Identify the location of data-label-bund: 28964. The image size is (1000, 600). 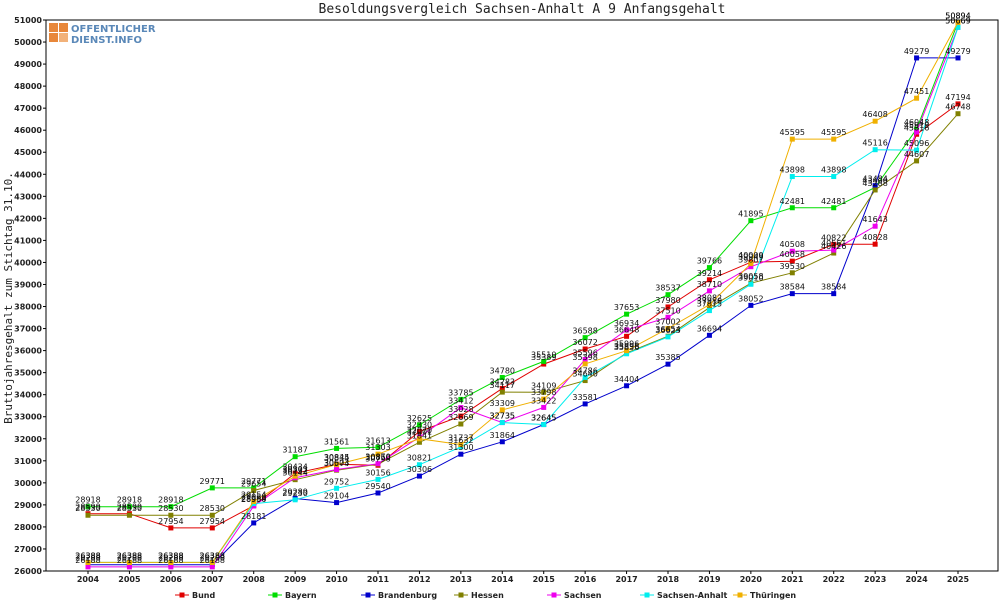
(253, 499).